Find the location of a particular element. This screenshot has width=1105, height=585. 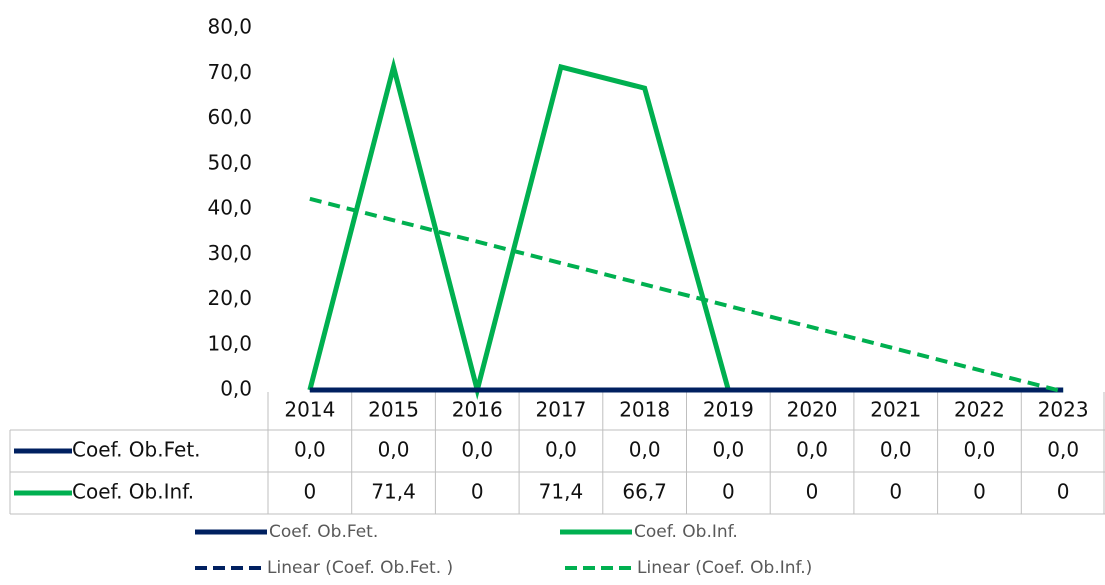

x-tick-label: 2023 is located at coordinates (1063, 410).